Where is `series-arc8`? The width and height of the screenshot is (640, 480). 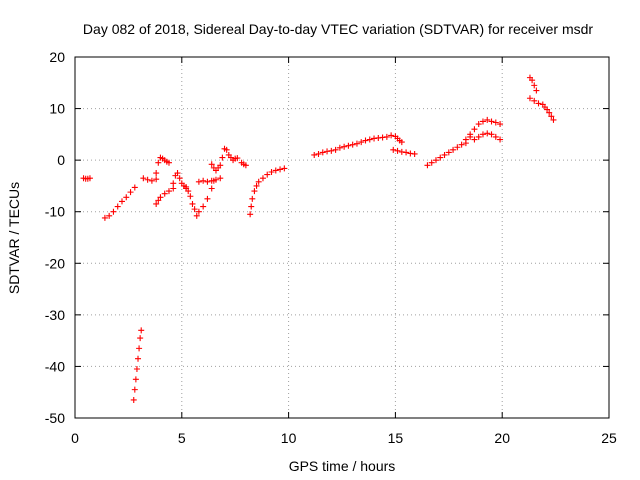
series-arc8 is located at coordinates (190, 199).